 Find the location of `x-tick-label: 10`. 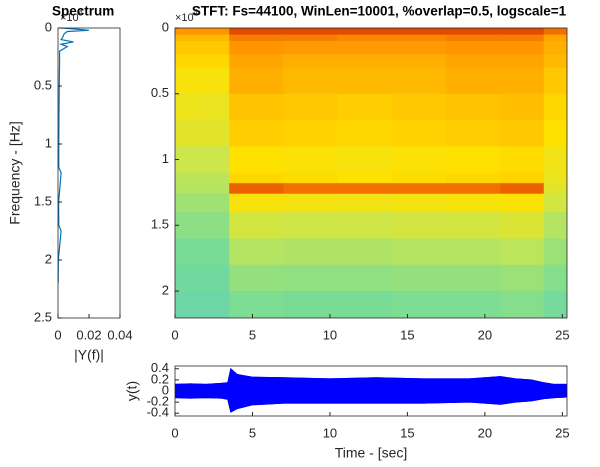

x-tick-label: 10 is located at coordinates (330, 432).